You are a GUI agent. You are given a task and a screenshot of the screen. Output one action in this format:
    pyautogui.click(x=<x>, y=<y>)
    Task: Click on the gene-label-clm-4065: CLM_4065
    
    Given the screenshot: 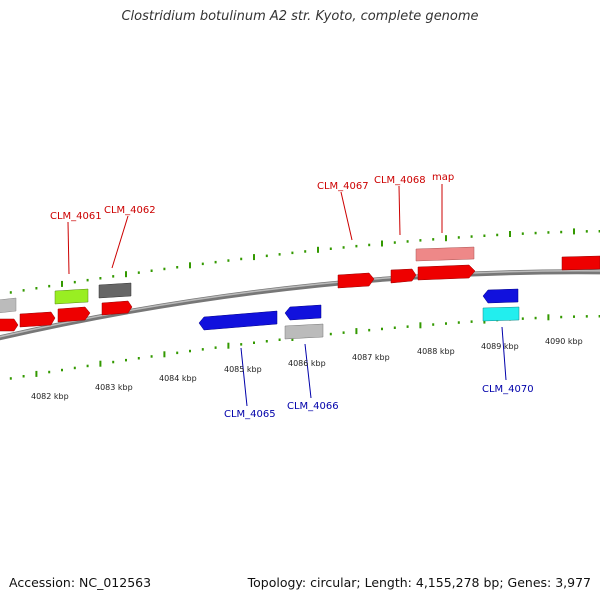 What is the action you would take?
    pyautogui.click(x=250, y=414)
    